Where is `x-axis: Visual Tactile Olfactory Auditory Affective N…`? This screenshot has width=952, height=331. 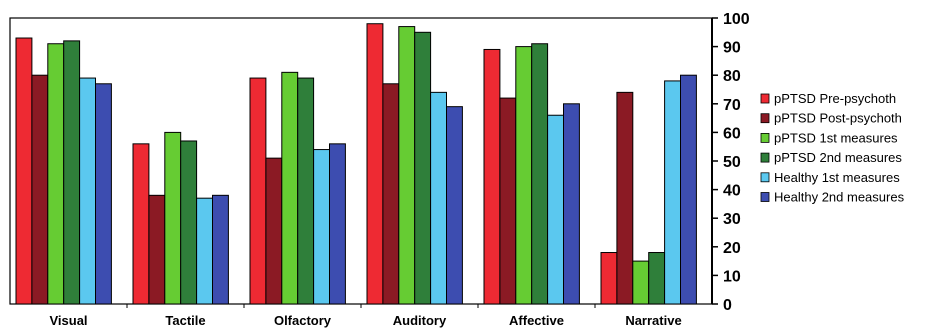
x-axis: Visual Tactile Olfactory Auditory Affective N… is located at coordinates (365, 316).